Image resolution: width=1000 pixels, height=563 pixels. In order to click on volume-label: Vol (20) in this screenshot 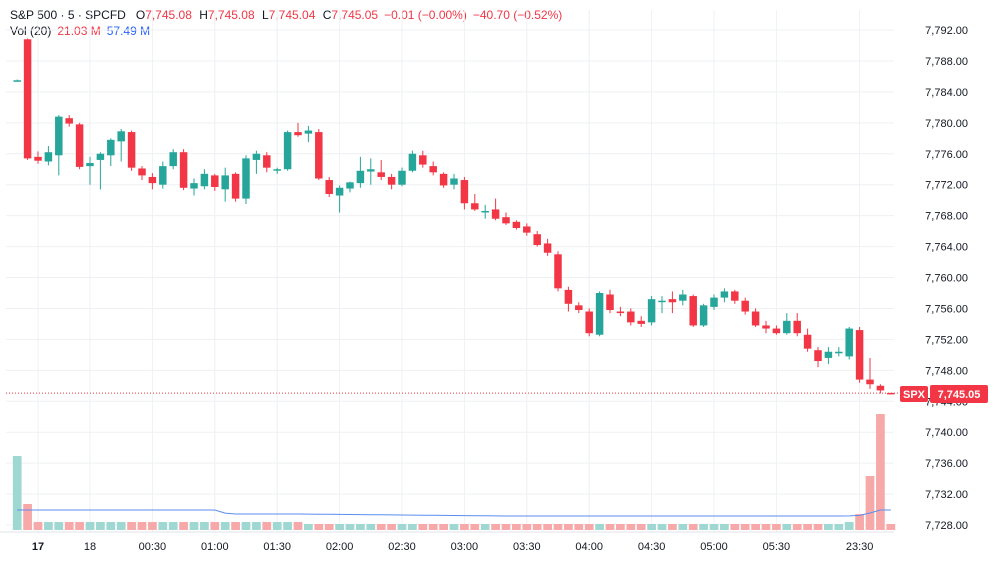, I will do `click(31, 31)`.